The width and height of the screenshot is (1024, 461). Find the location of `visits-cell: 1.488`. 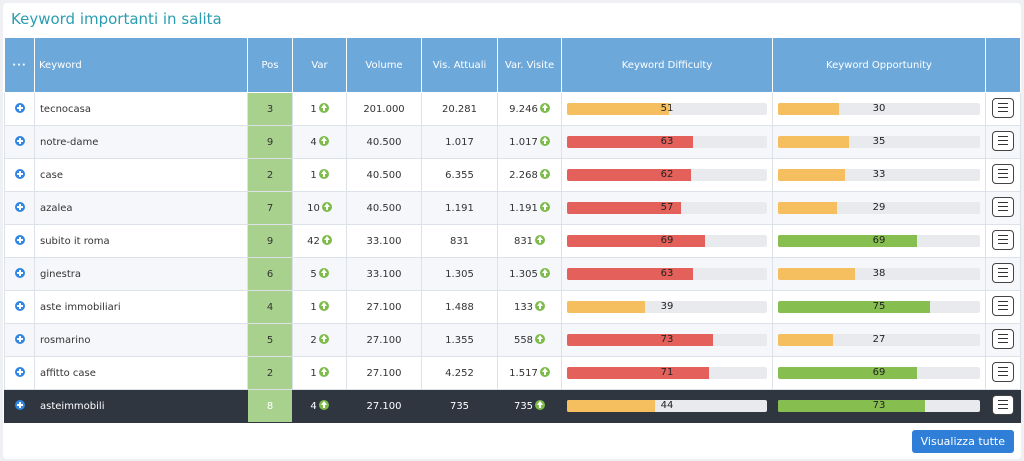

visits-cell: 1.488 is located at coordinates (459, 307).